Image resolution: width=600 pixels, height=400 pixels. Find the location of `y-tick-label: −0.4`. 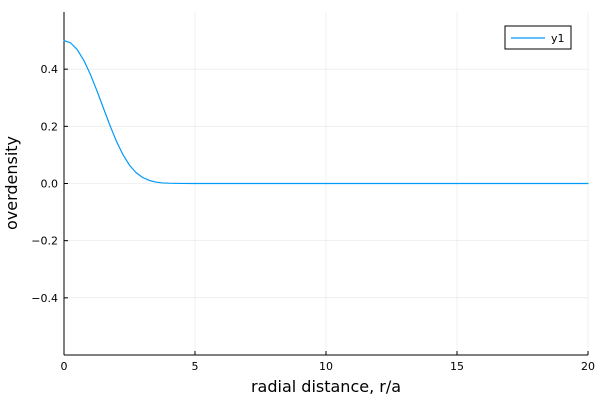

y-tick-label: −0.4 is located at coordinates (44, 298).